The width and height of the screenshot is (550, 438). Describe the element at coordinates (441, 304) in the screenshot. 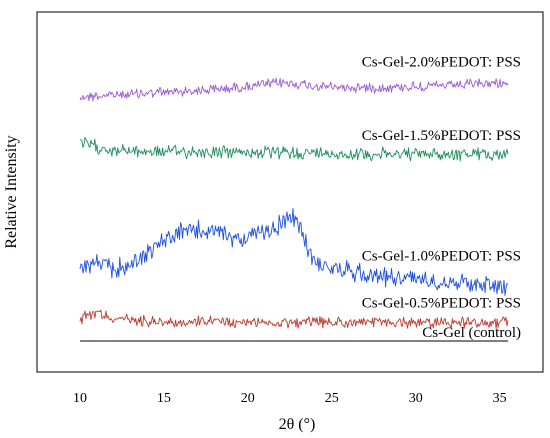

I see `series-label-cs-gel-0-5-pedot-pss: Cs-Gel-0.5%PEDOT: PSS` at that location.